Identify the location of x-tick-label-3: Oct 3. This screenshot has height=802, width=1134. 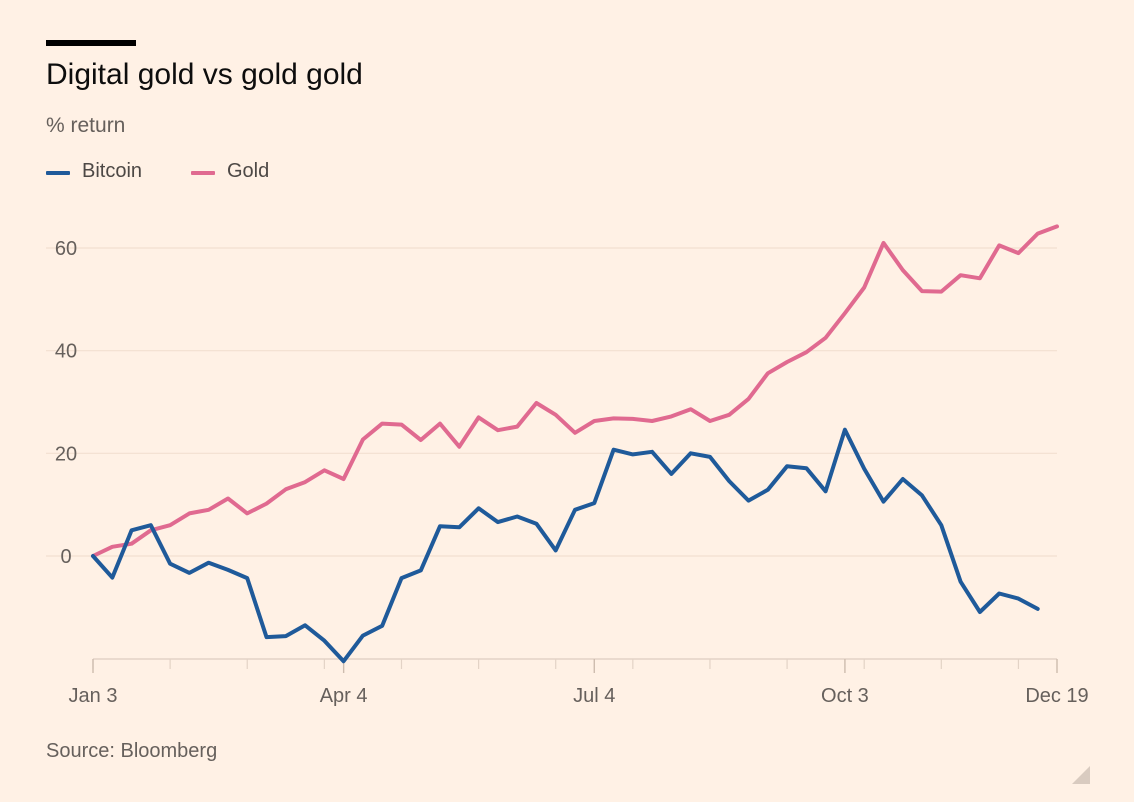
(845, 696).